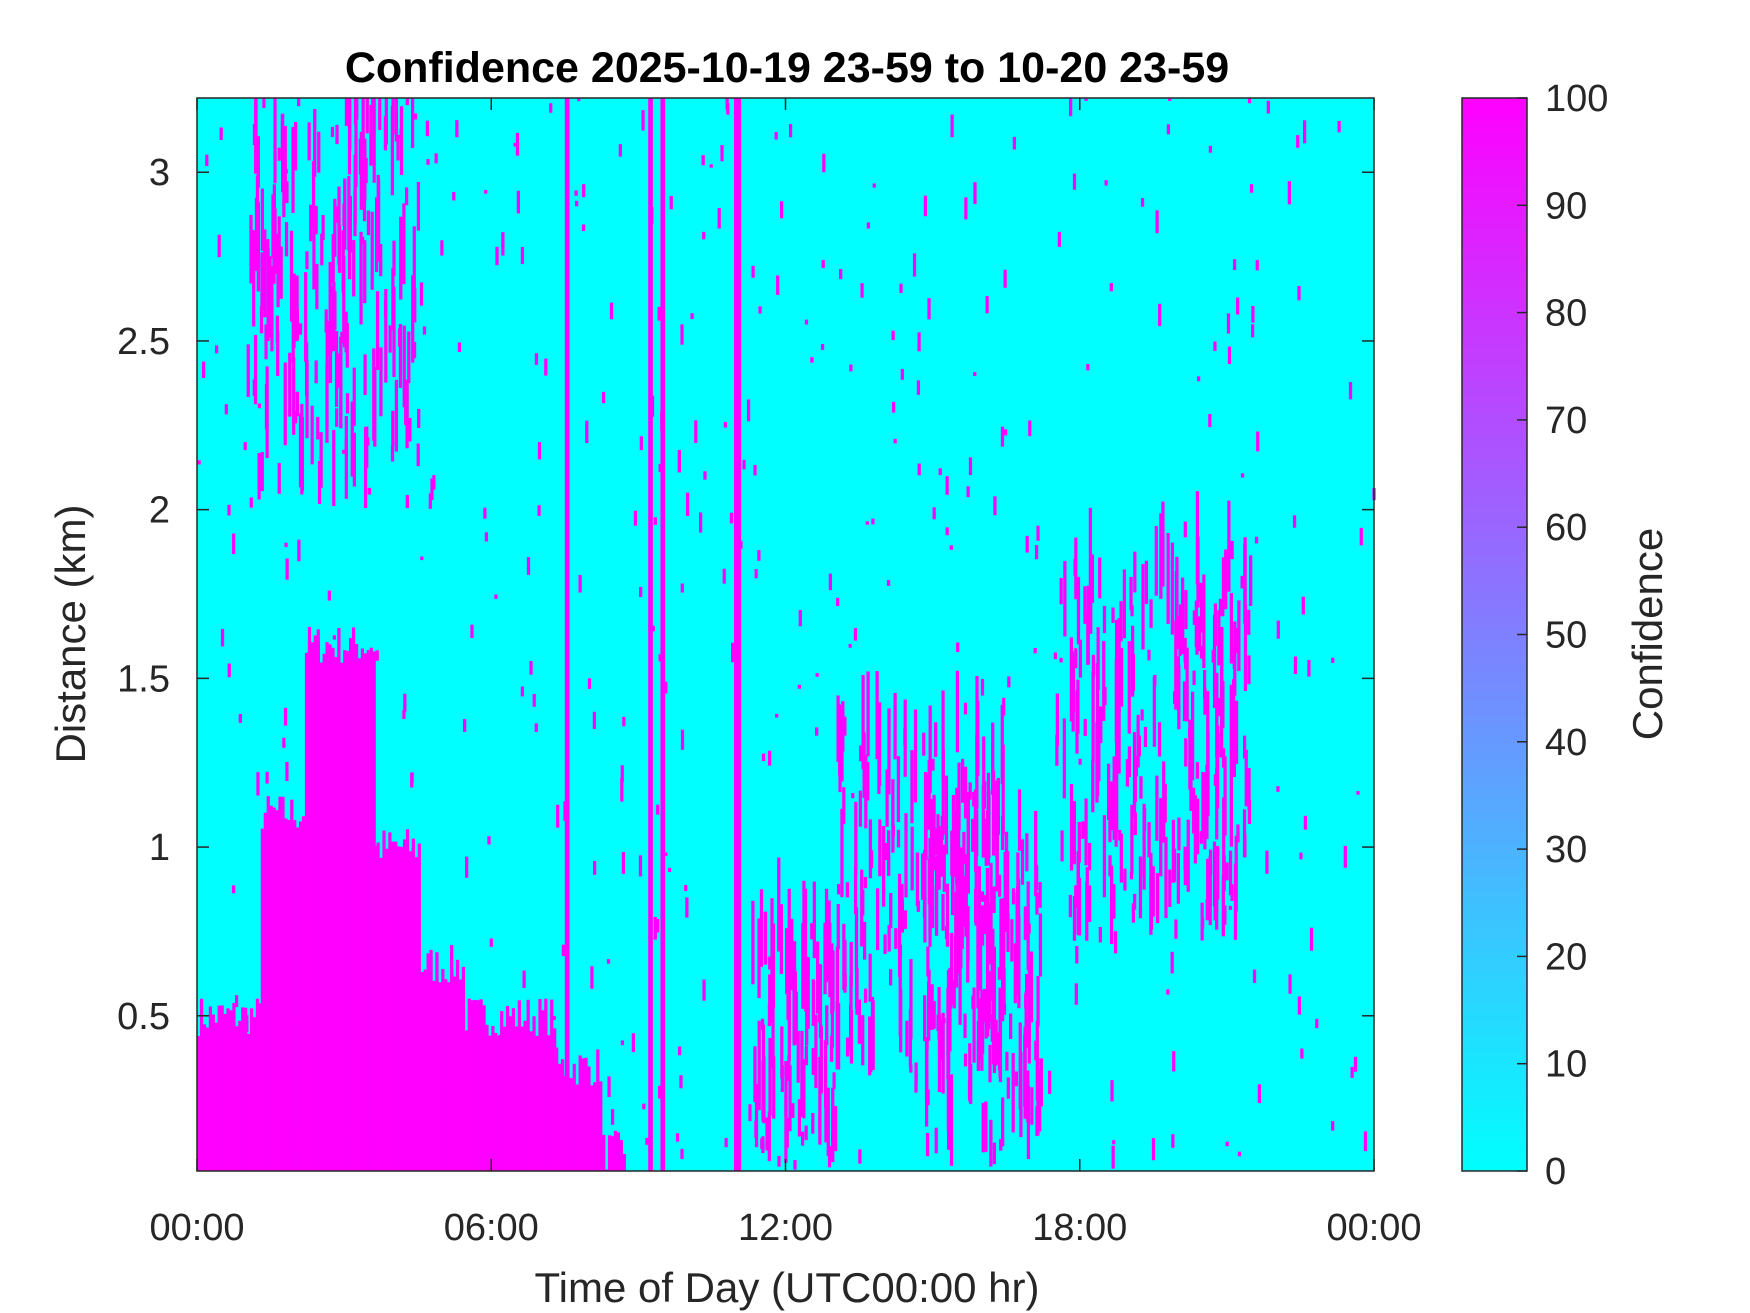 This screenshot has height=1313, width=1750. I want to click on colorbar-tick-label: 90, so click(1566, 206).